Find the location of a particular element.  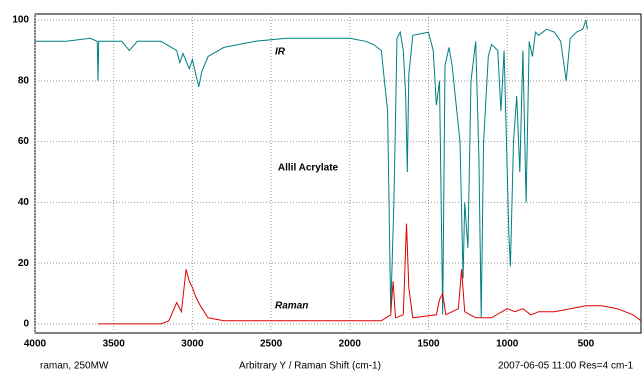

x-tick-label: 500 is located at coordinates (586, 344).